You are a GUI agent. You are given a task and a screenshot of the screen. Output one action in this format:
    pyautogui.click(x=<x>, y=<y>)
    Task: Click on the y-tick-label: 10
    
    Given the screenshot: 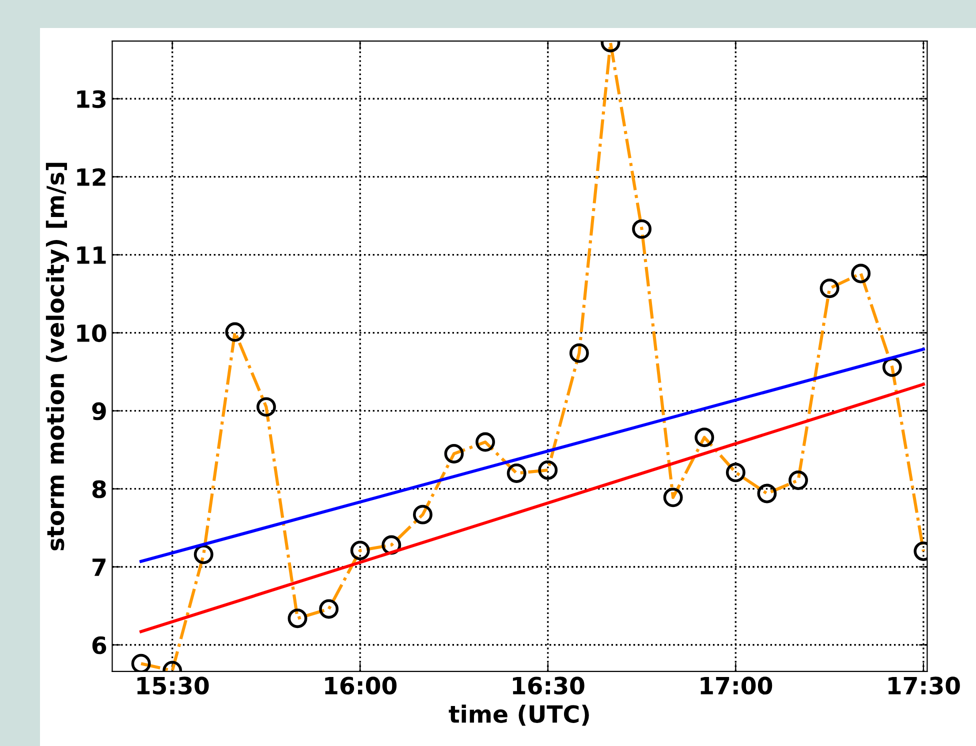 What is the action you would take?
    pyautogui.click(x=91, y=333)
    